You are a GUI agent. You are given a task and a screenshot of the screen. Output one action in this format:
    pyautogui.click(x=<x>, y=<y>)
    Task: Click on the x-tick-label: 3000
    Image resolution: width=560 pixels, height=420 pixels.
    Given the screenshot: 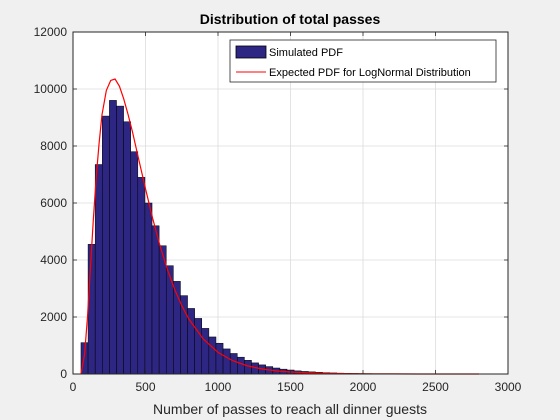 What is the action you would take?
    pyautogui.click(x=508, y=387)
    